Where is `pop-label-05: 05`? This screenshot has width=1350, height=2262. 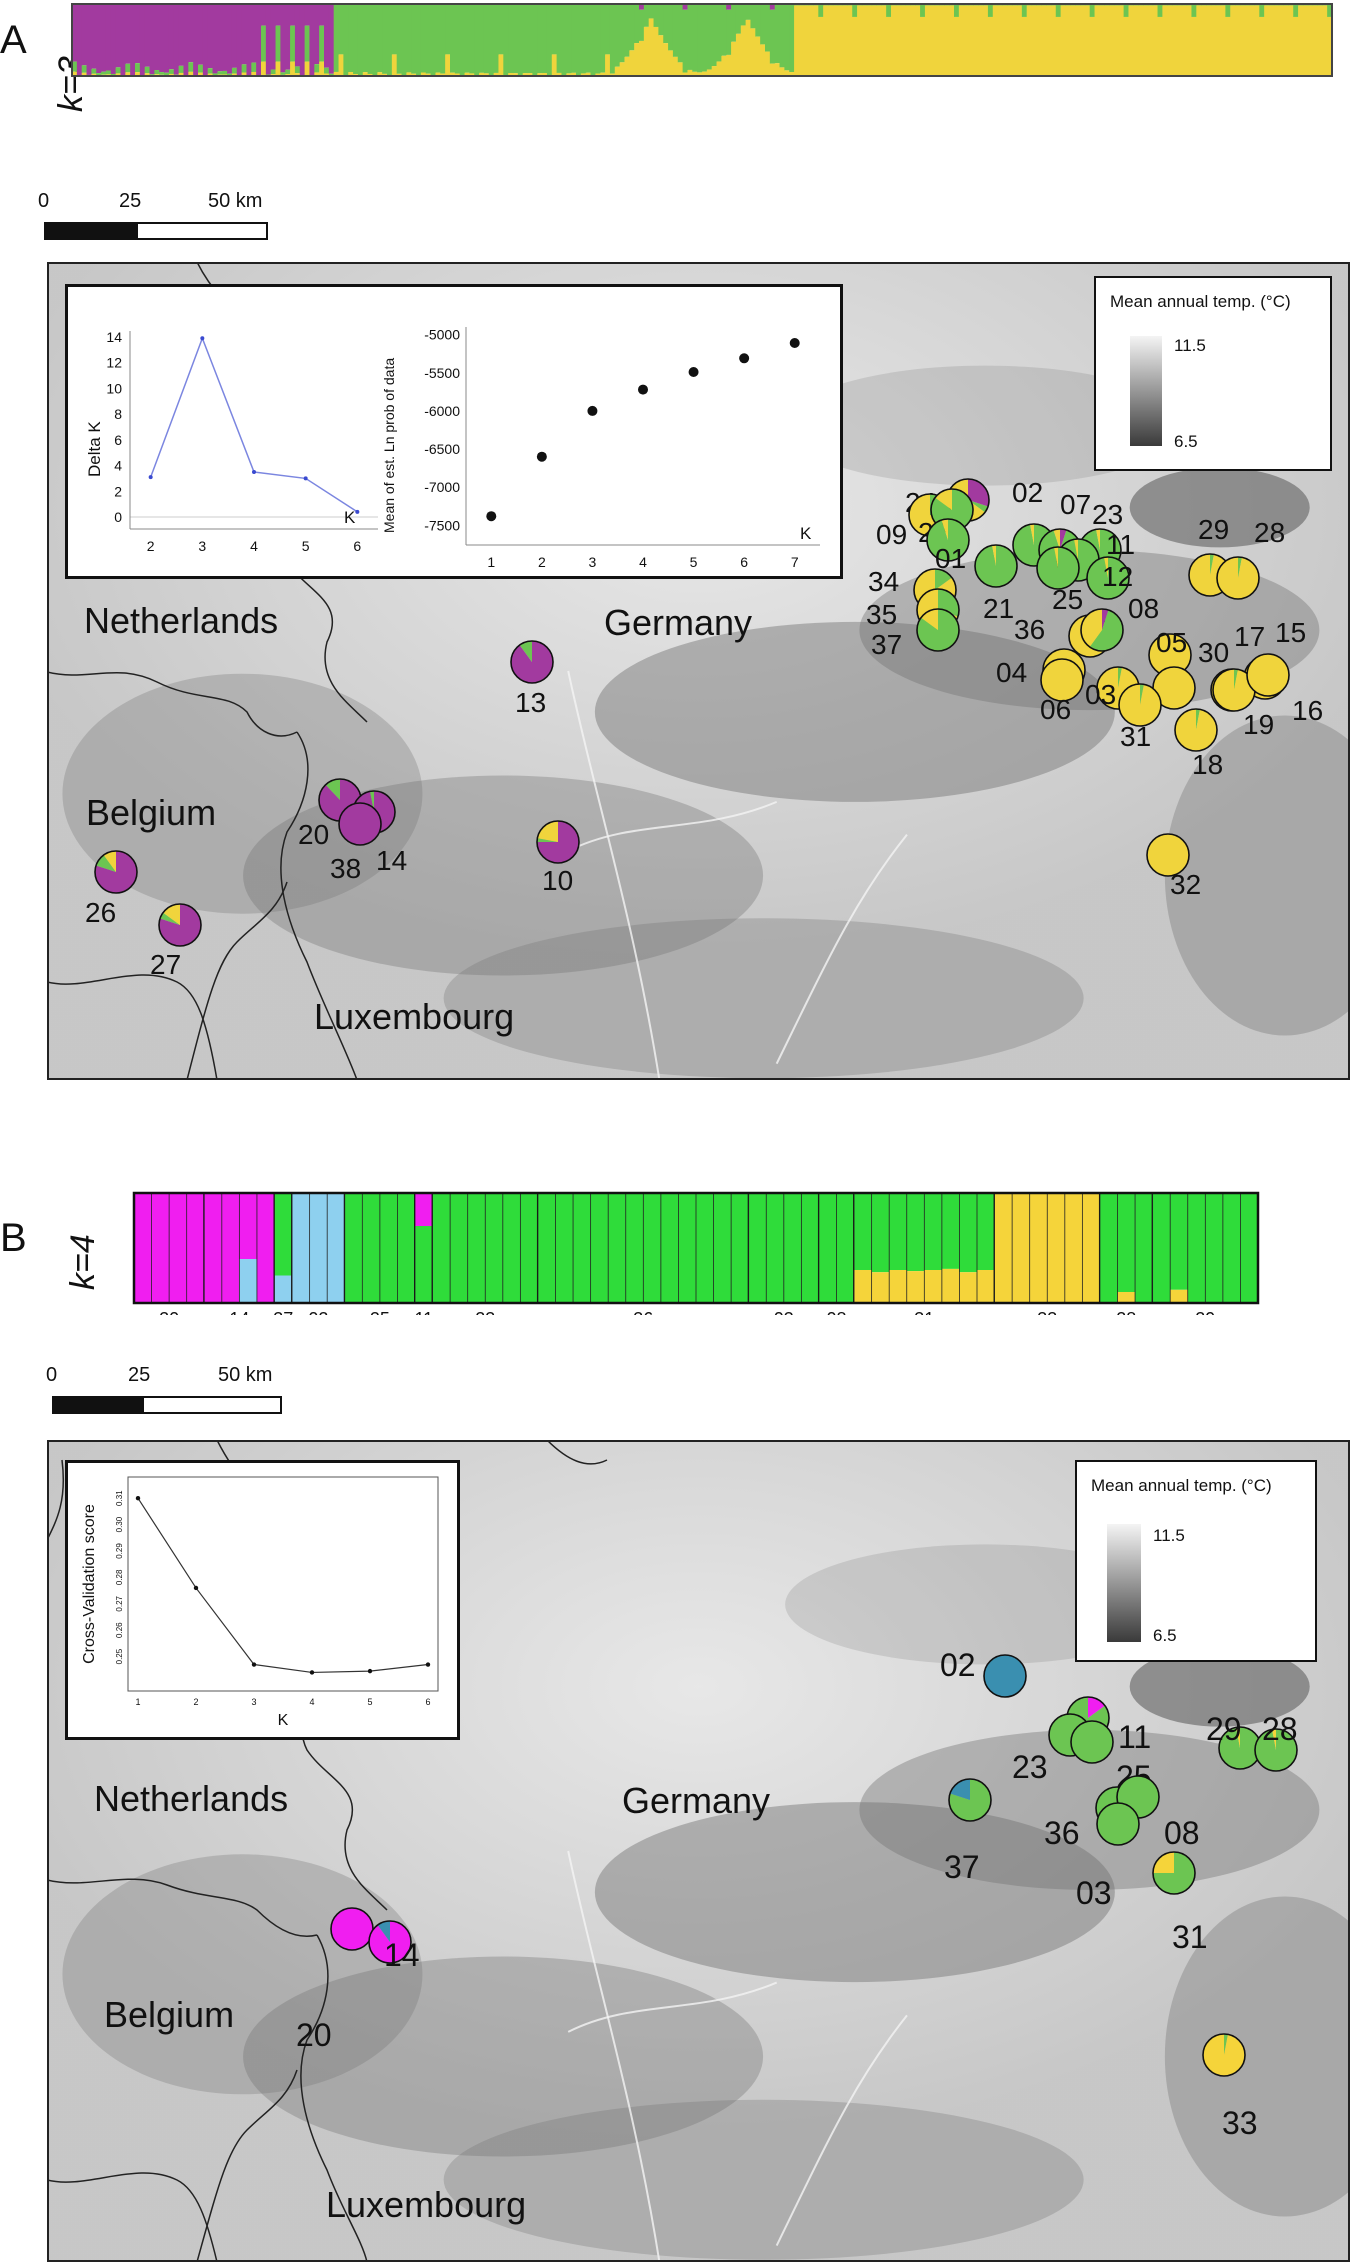 pop-label-05: 05 is located at coordinates (1171, 642).